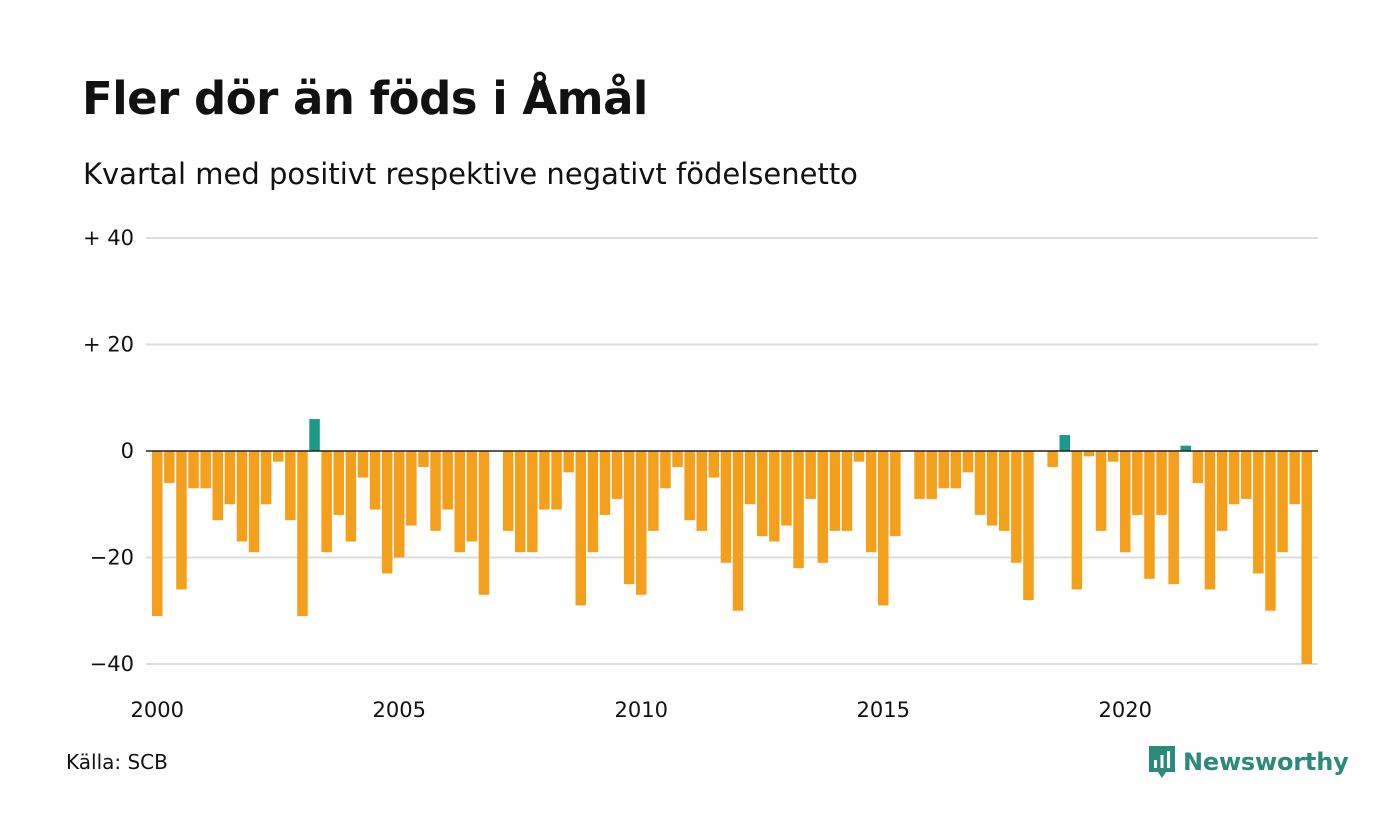 The height and width of the screenshot is (840, 1400). I want to click on y-tick-label: + 20, so click(108, 345).